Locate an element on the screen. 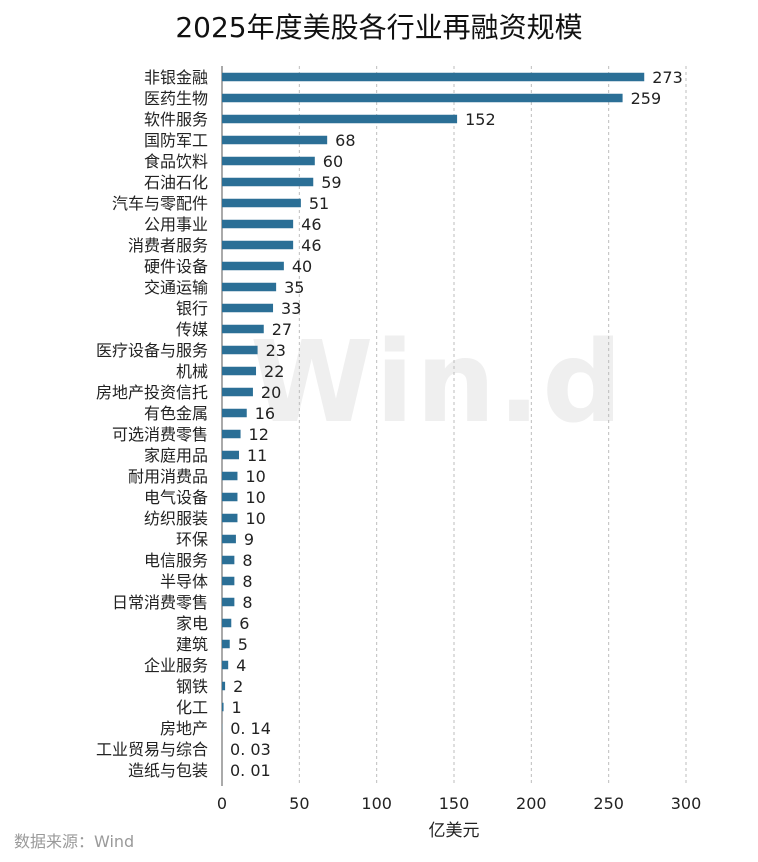  data-label: 1 is located at coordinates (237, 707).